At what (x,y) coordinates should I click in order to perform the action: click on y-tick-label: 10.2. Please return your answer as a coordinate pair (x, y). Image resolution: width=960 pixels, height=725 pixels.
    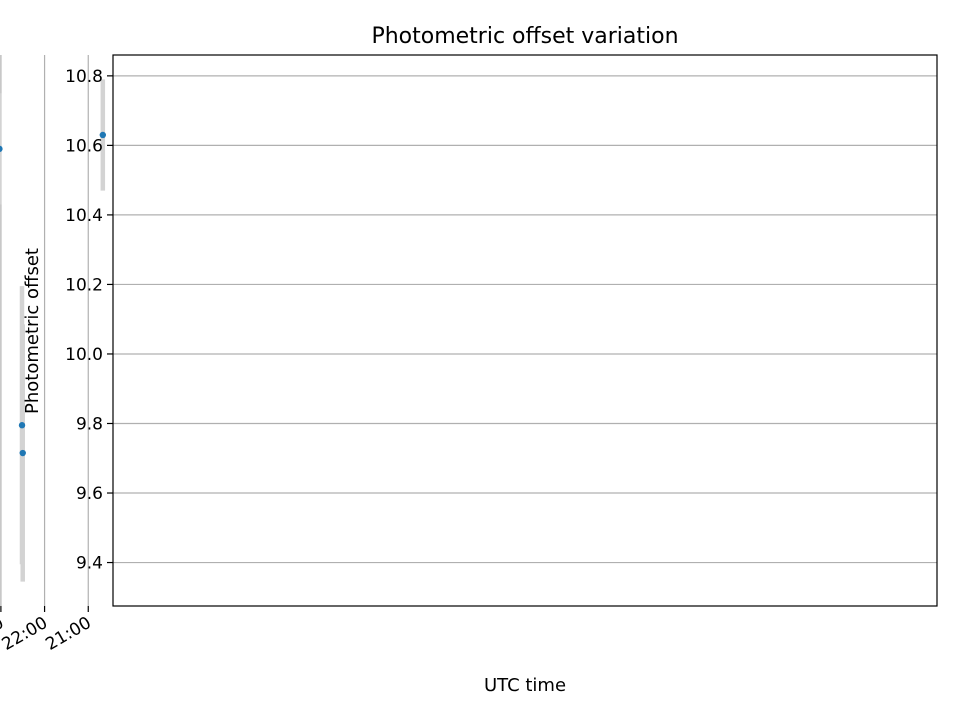
    Looking at the image, I should click on (84, 285).